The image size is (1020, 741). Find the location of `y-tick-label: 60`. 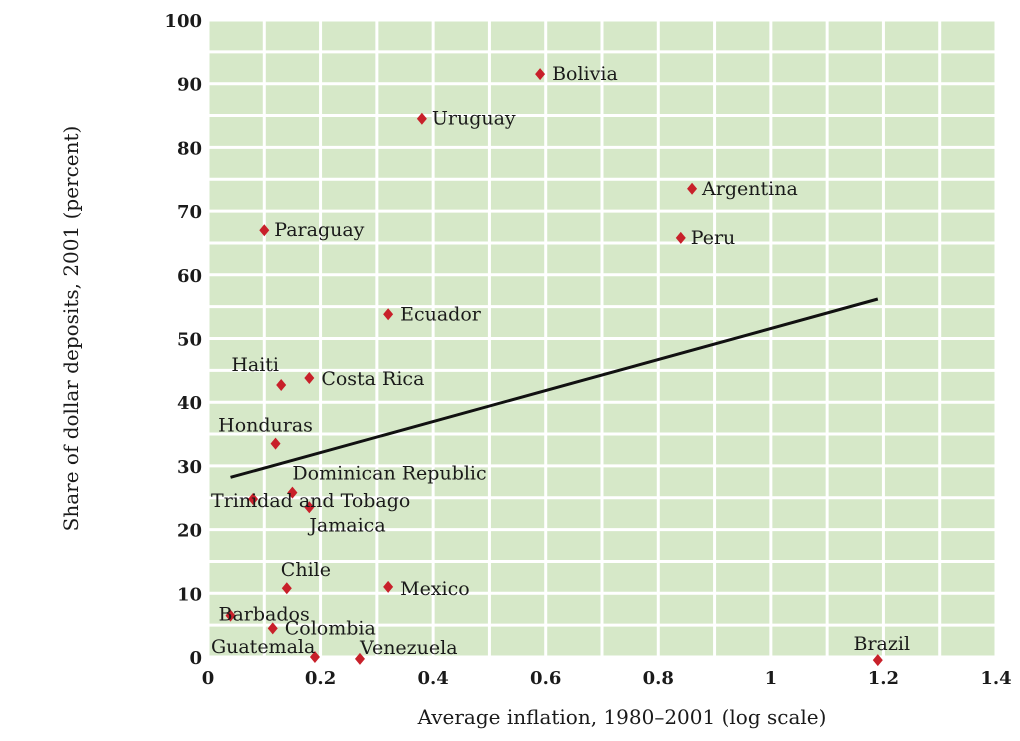

y-tick-label: 60 is located at coordinates (189, 276).